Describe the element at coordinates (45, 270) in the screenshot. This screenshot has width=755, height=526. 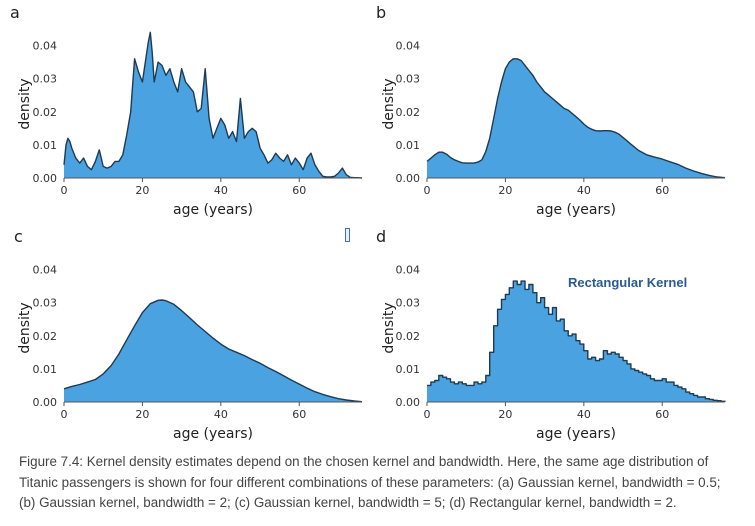
I see `y-tick-label-c: 0.04` at that location.